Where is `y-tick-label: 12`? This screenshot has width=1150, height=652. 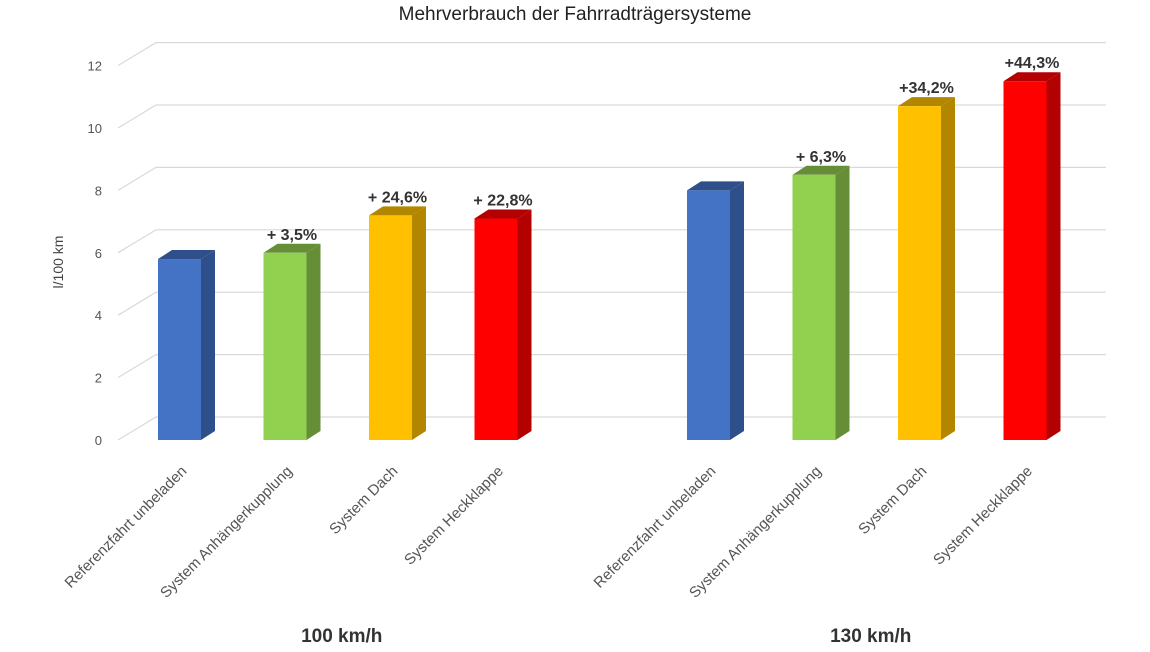 y-tick-label: 12 is located at coordinates (95, 66).